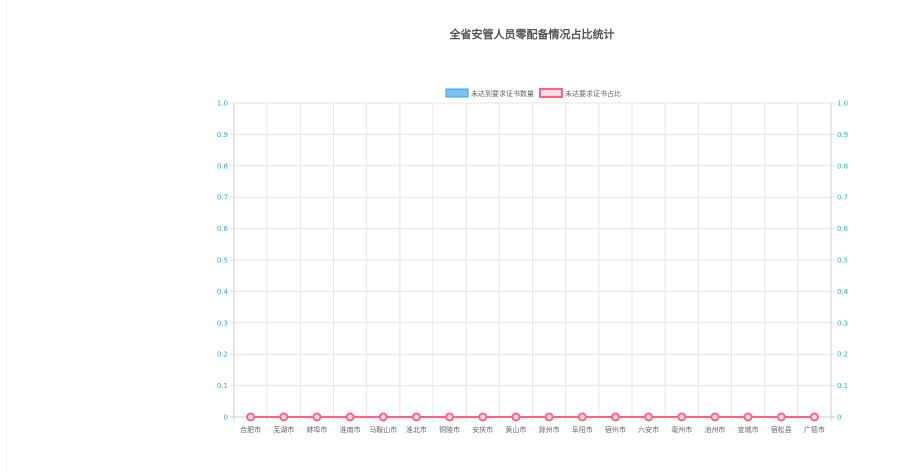  What do you see at coordinates (222, 135) in the screenshot?
I see `y-tick-label-left: 0.9` at bounding box center [222, 135].